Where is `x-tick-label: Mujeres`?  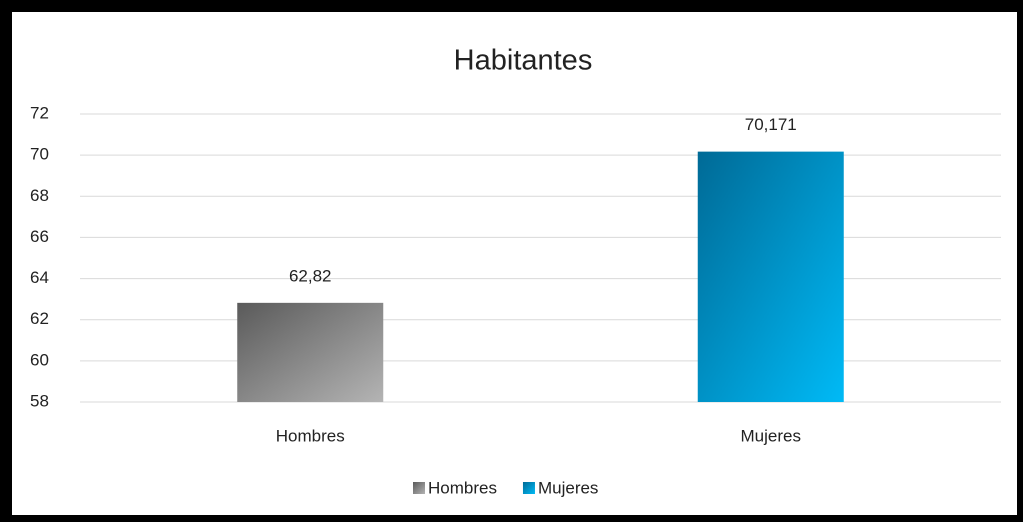 x-tick-label: Mujeres is located at coordinates (771, 435).